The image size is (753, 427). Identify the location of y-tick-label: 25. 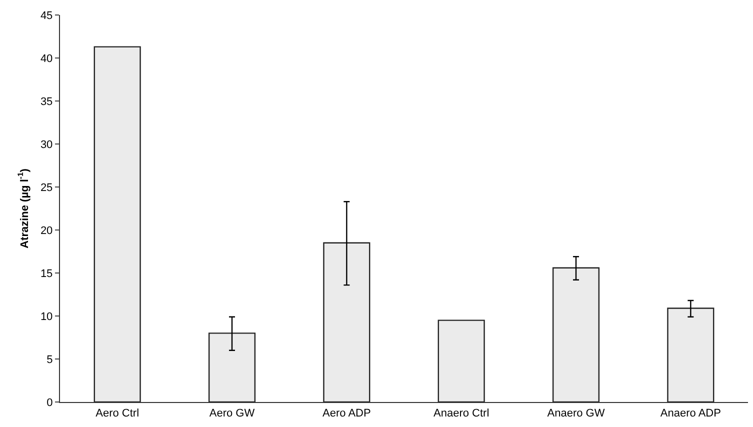
(46, 188).